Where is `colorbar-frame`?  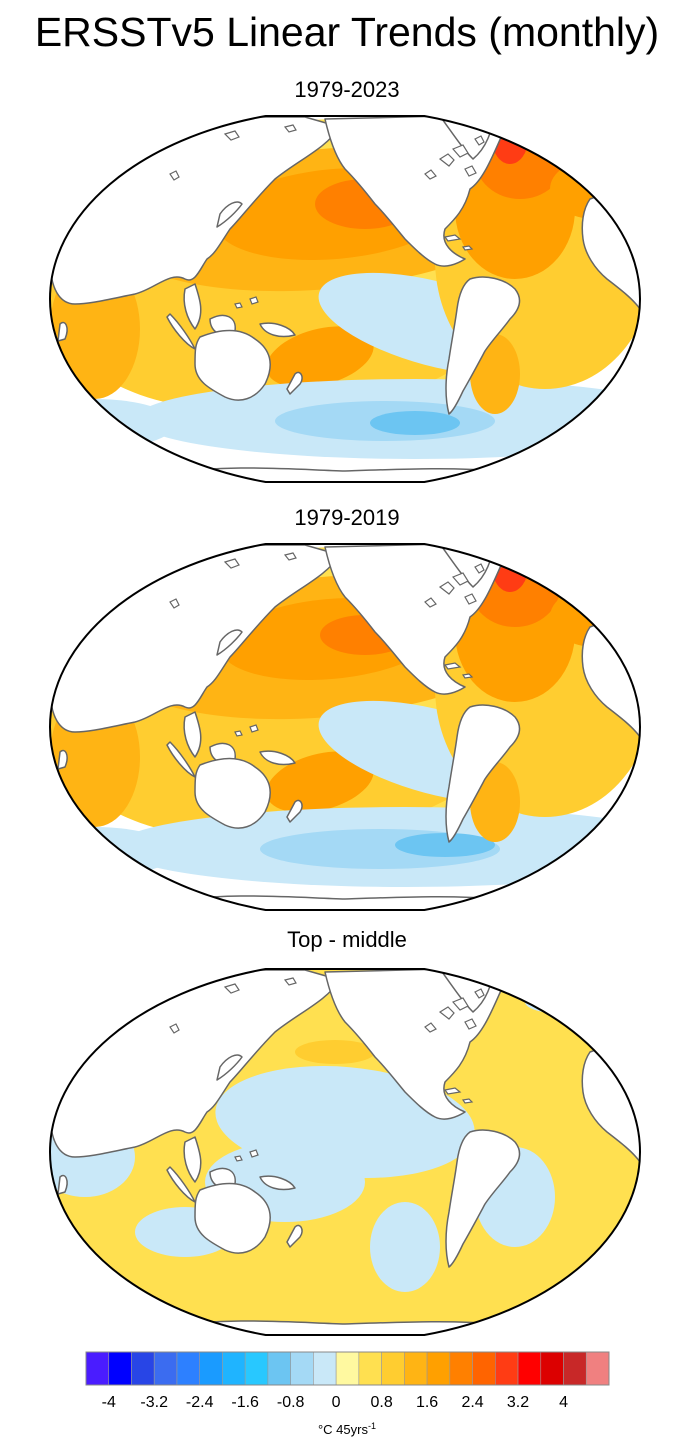
colorbar-frame is located at coordinates (347, 1368).